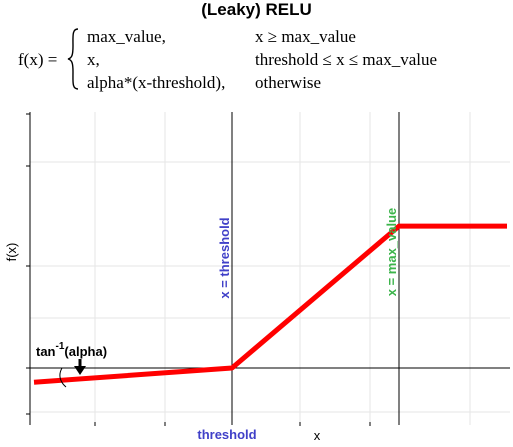 The image size is (513, 447). I want to click on max-value-vline-label: x = max_value, so click(391, 252).